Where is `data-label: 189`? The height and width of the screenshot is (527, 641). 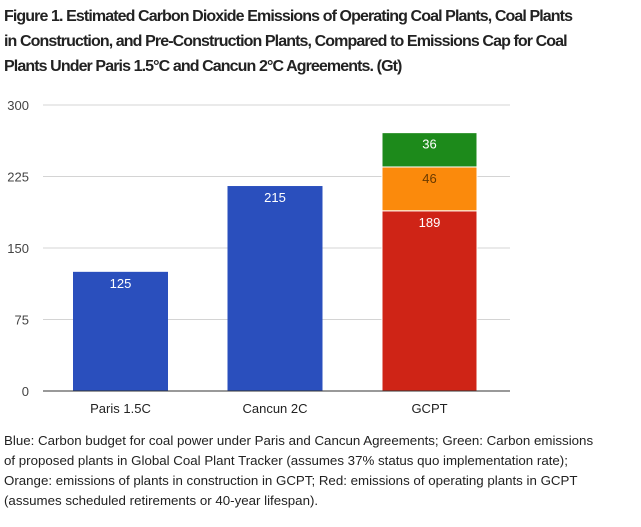
data-label: 189 is located at coordinates (430, 222).